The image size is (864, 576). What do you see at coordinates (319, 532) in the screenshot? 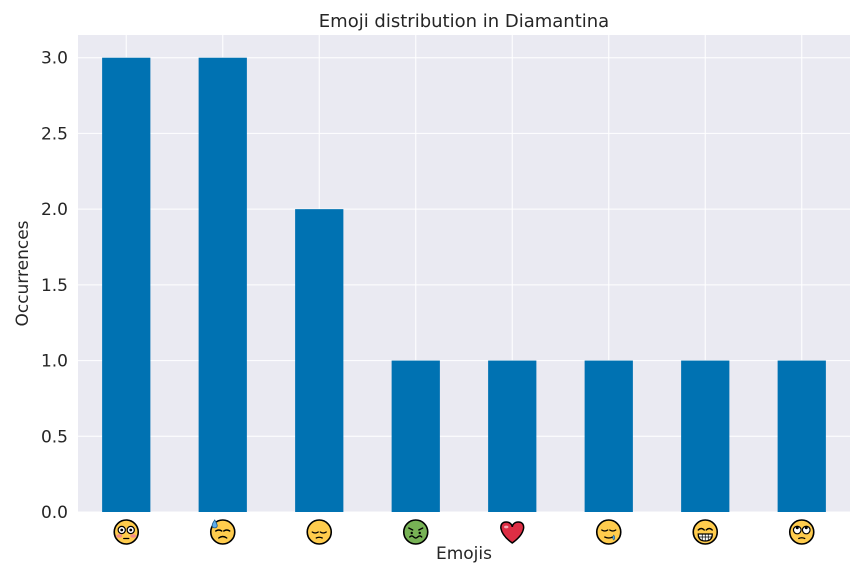
I see `pensive-face-icon` at bounding box center [319, 532].